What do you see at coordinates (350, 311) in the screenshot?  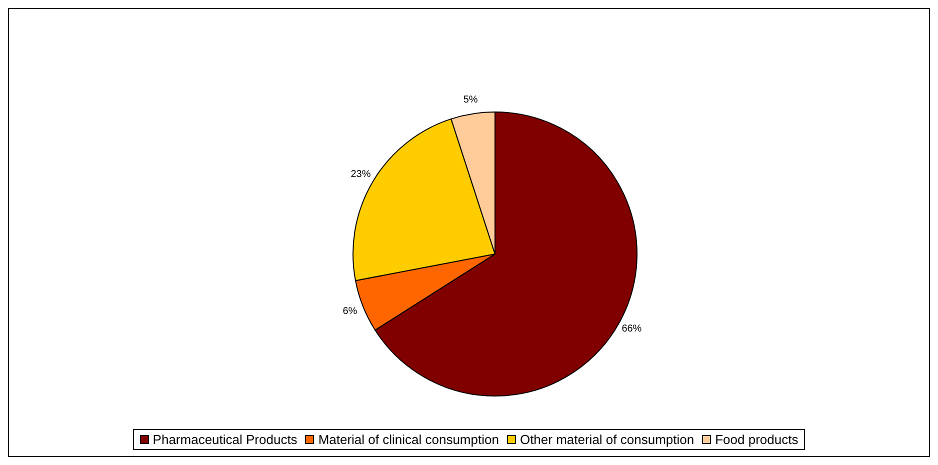 I see `data-label: 6%` at bounding box center [350, 311].